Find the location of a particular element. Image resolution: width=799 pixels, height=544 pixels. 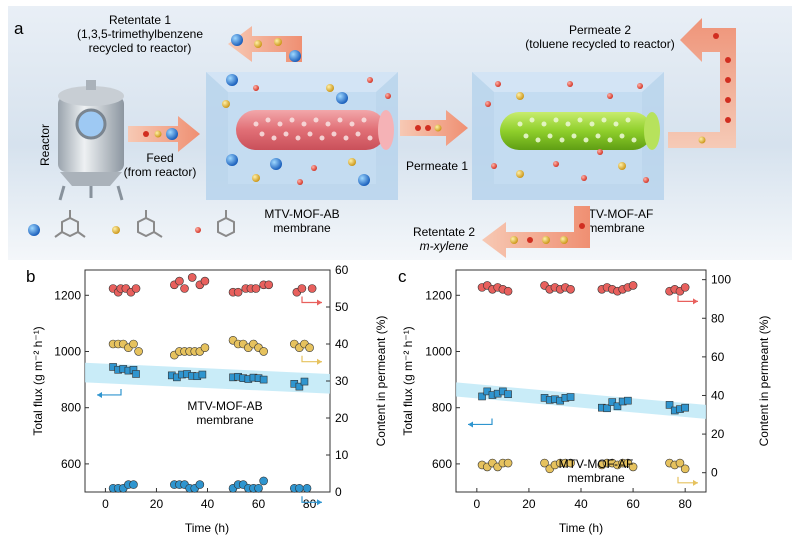

permeate2-label: Permeate 2 is located at coordinates (600, 30).